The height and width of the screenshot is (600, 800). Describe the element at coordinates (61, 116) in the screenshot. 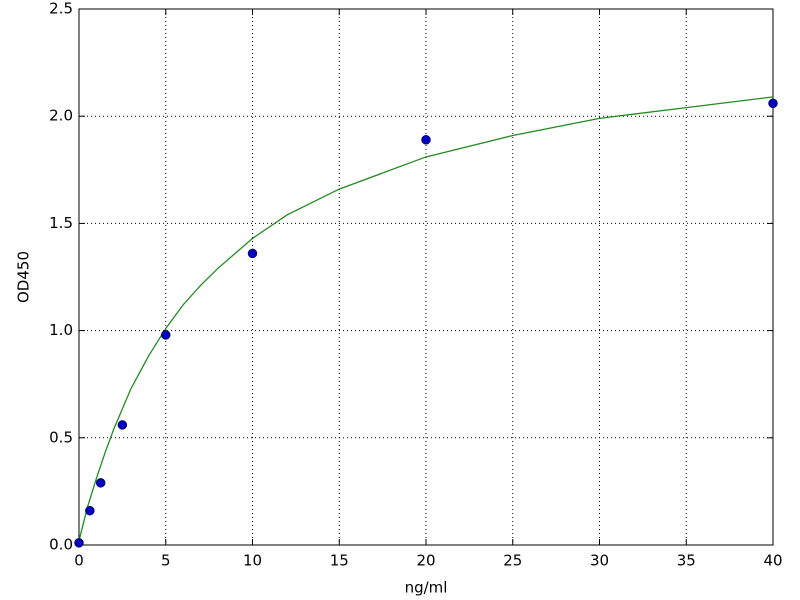

I see `y-tick-label: 2.0` at that location.